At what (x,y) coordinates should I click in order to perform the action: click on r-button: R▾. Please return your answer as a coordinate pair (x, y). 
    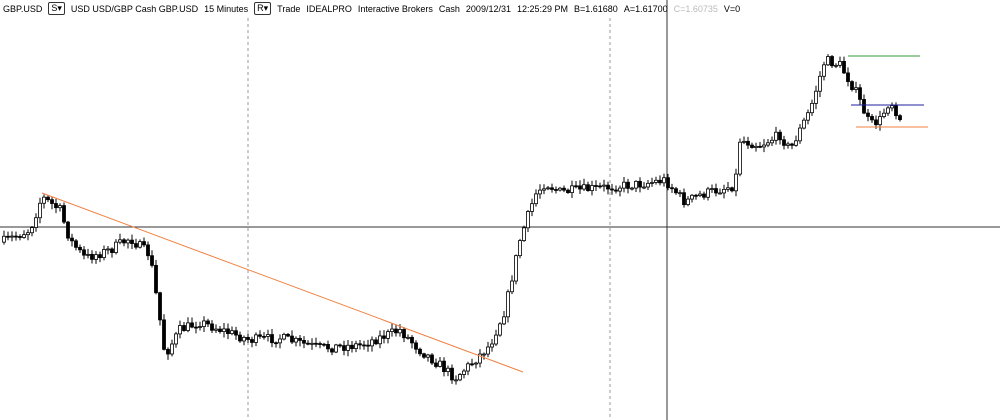
    Looking at the image, I should click on (263, 8).